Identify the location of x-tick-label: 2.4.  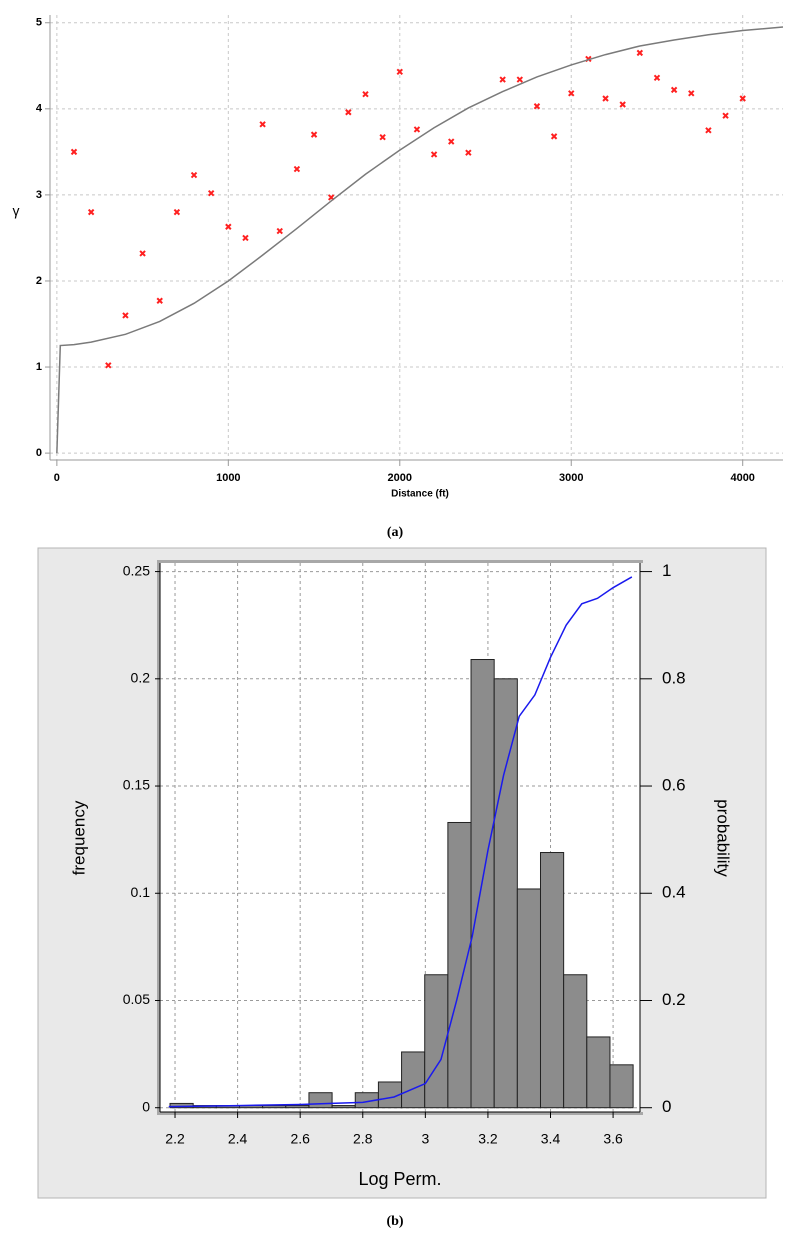
(238, 1139).